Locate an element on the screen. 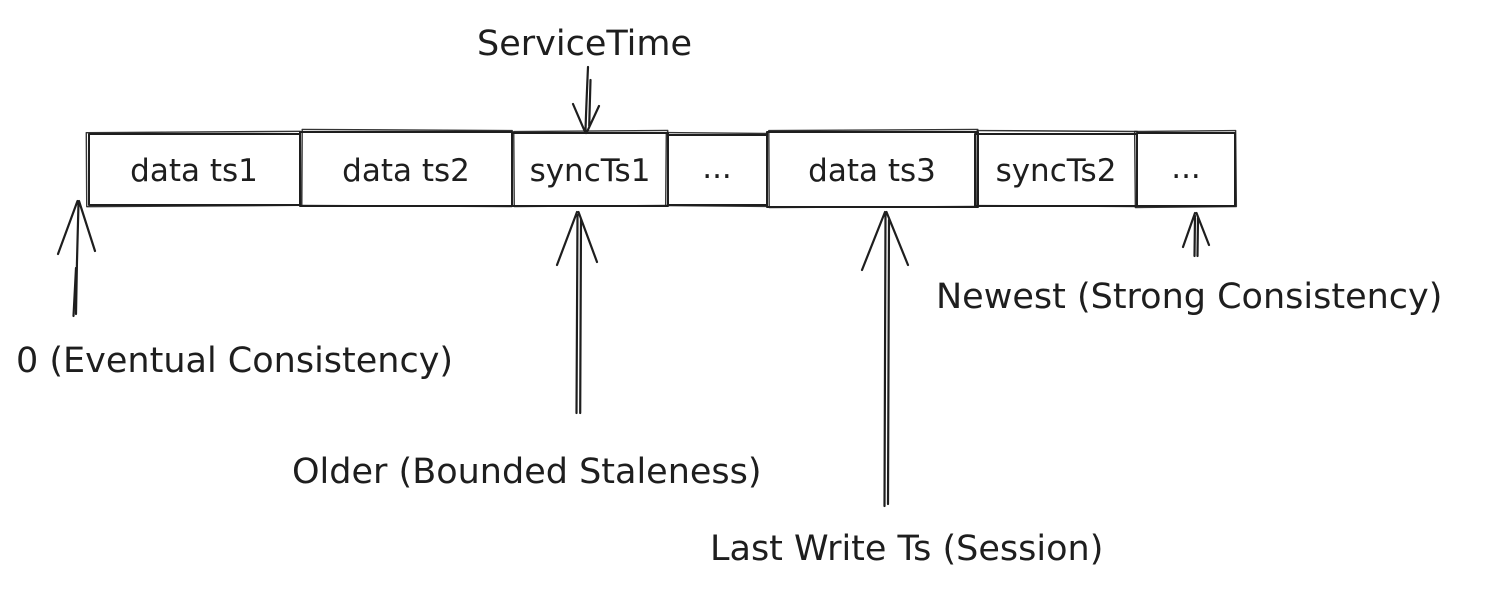  box-label: syncTs1 is located at coordinates (590, 171).